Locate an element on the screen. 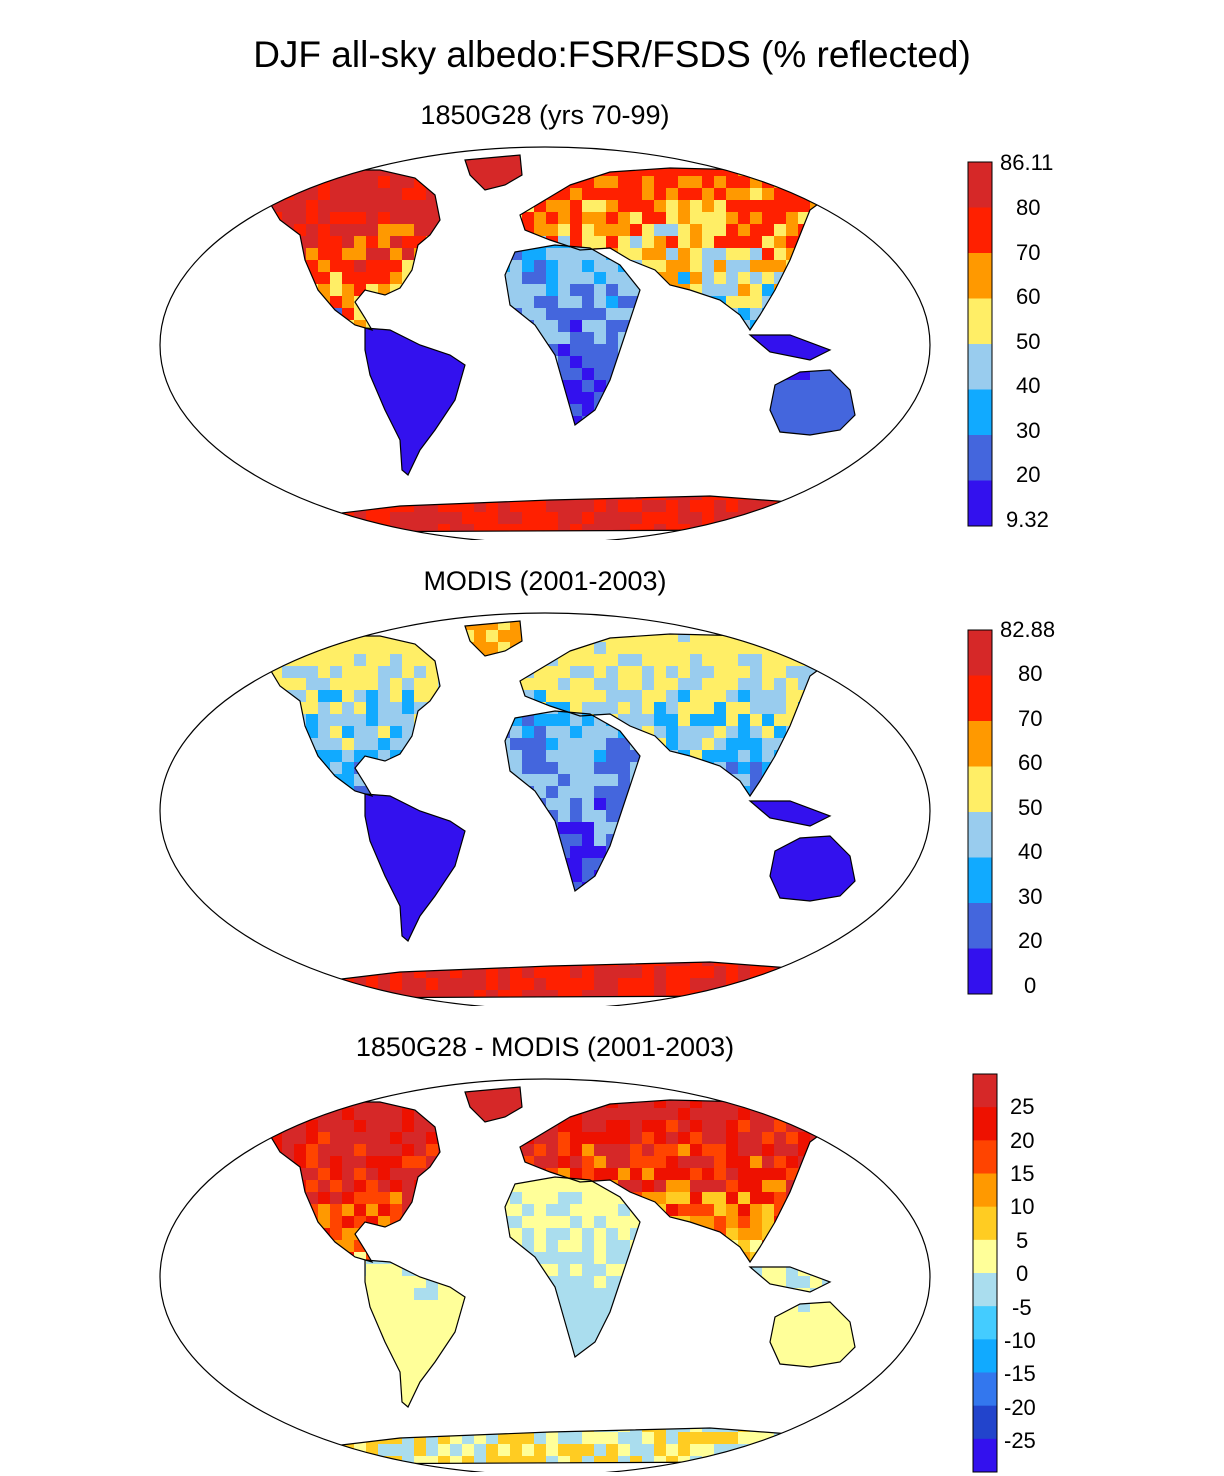  colorbar-obs is located at coordinates (980, 812).